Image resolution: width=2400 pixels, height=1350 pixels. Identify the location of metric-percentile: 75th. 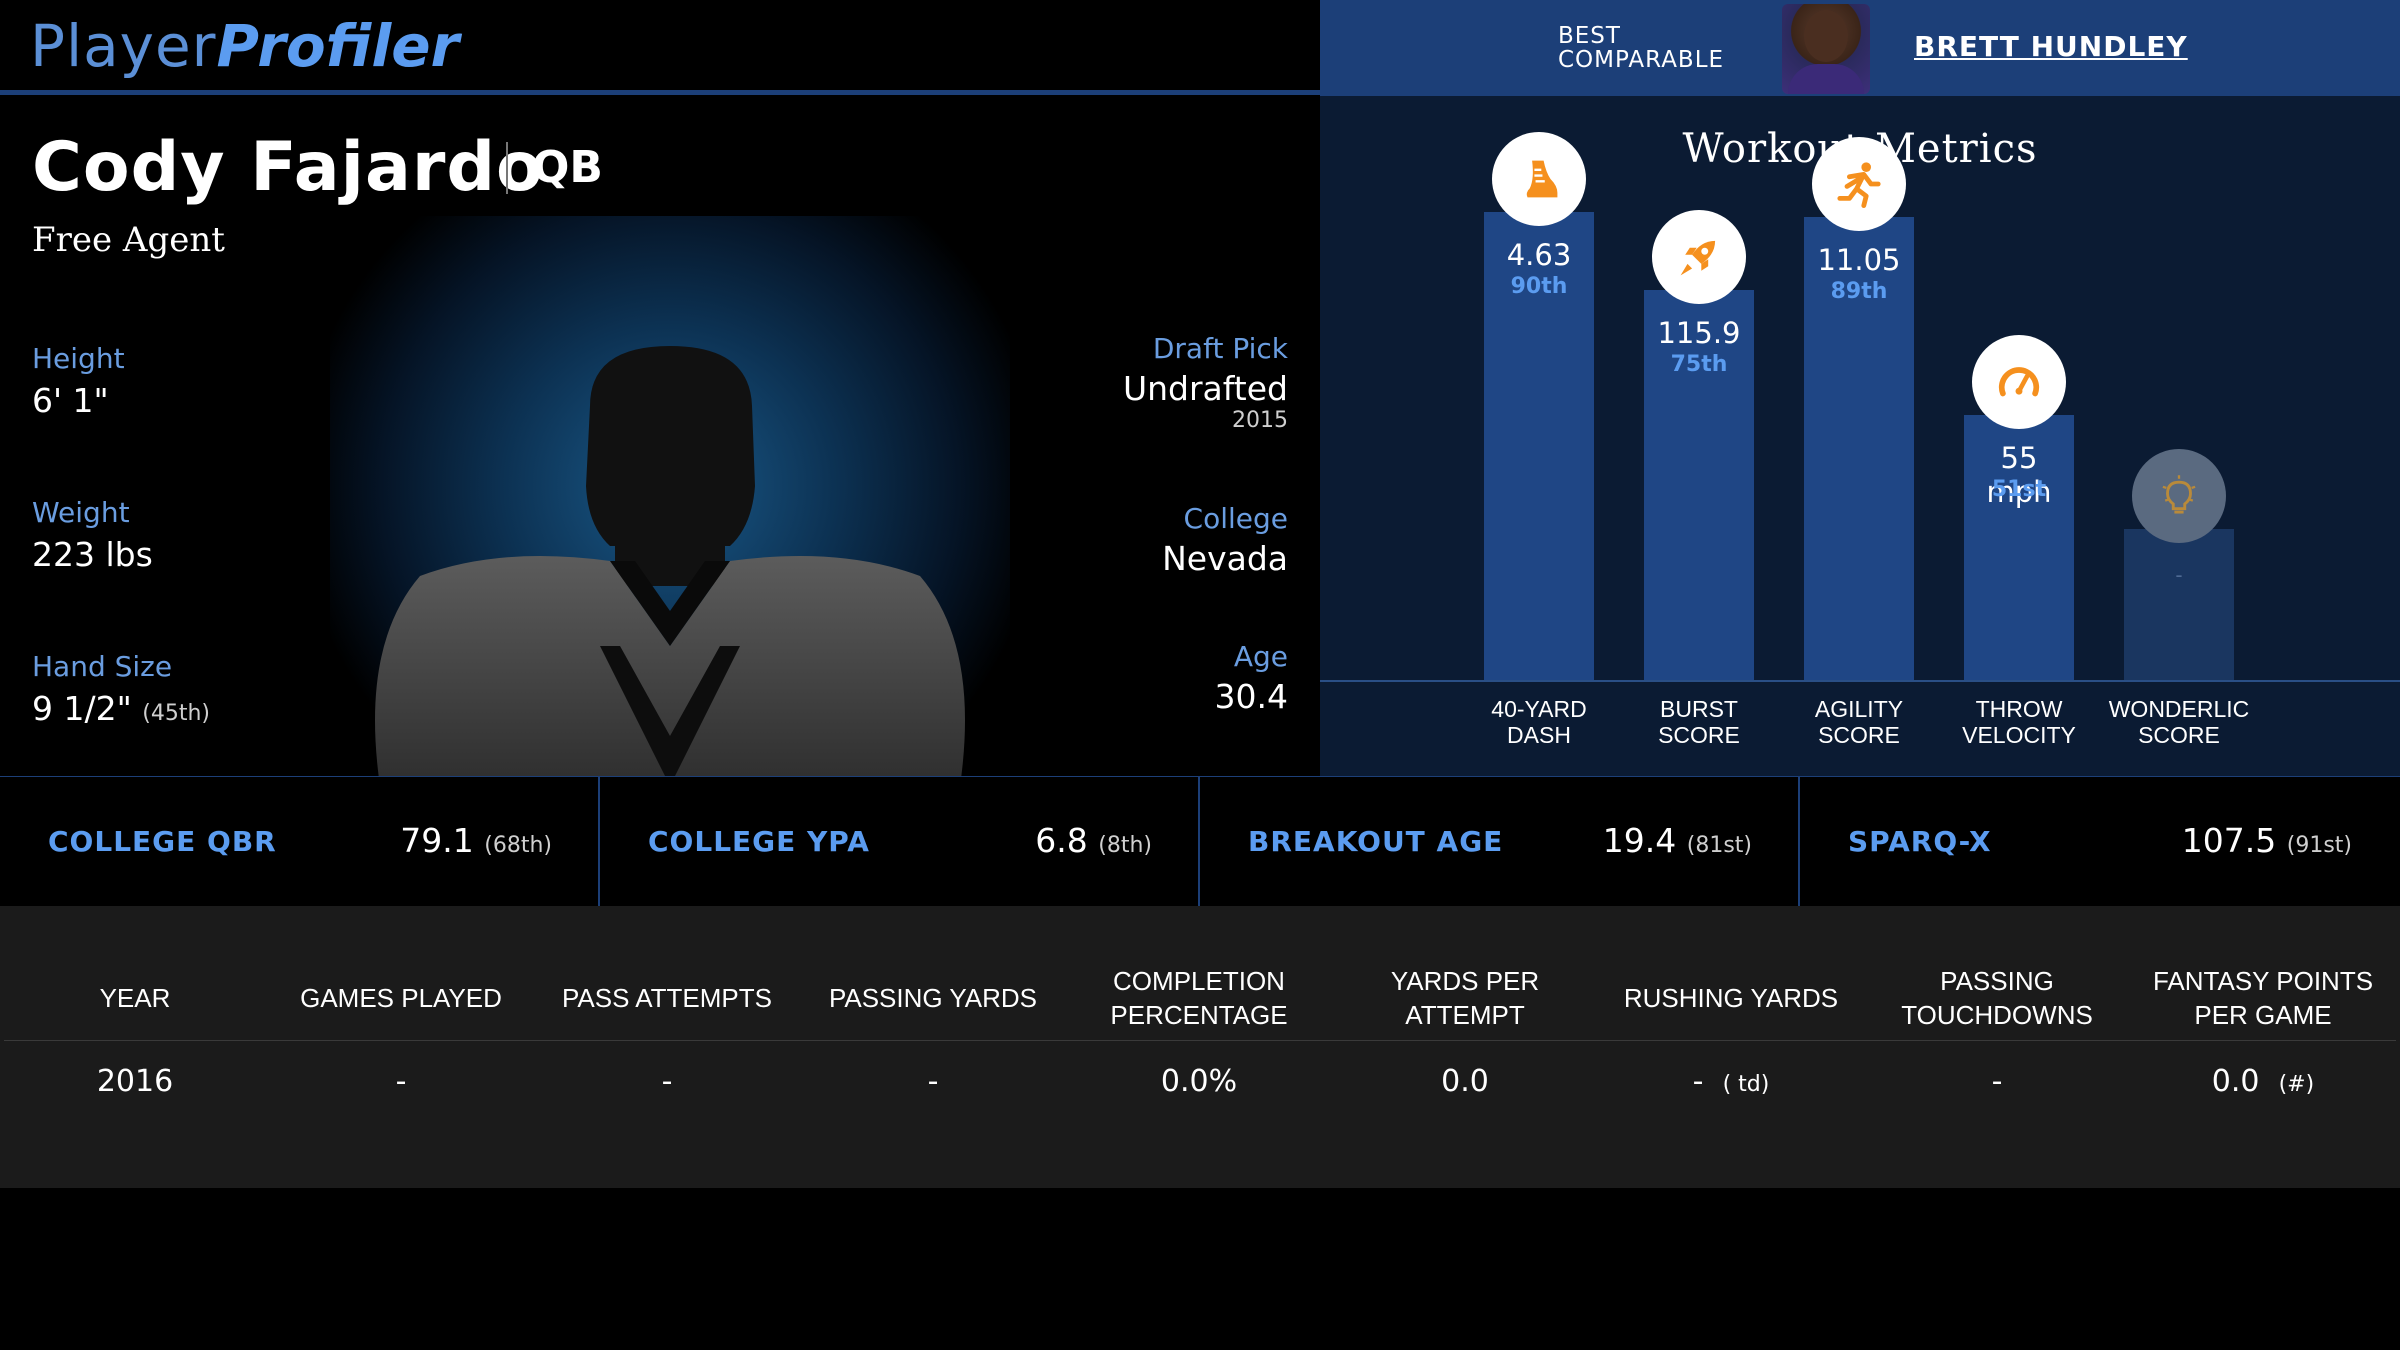
(1699, 364).